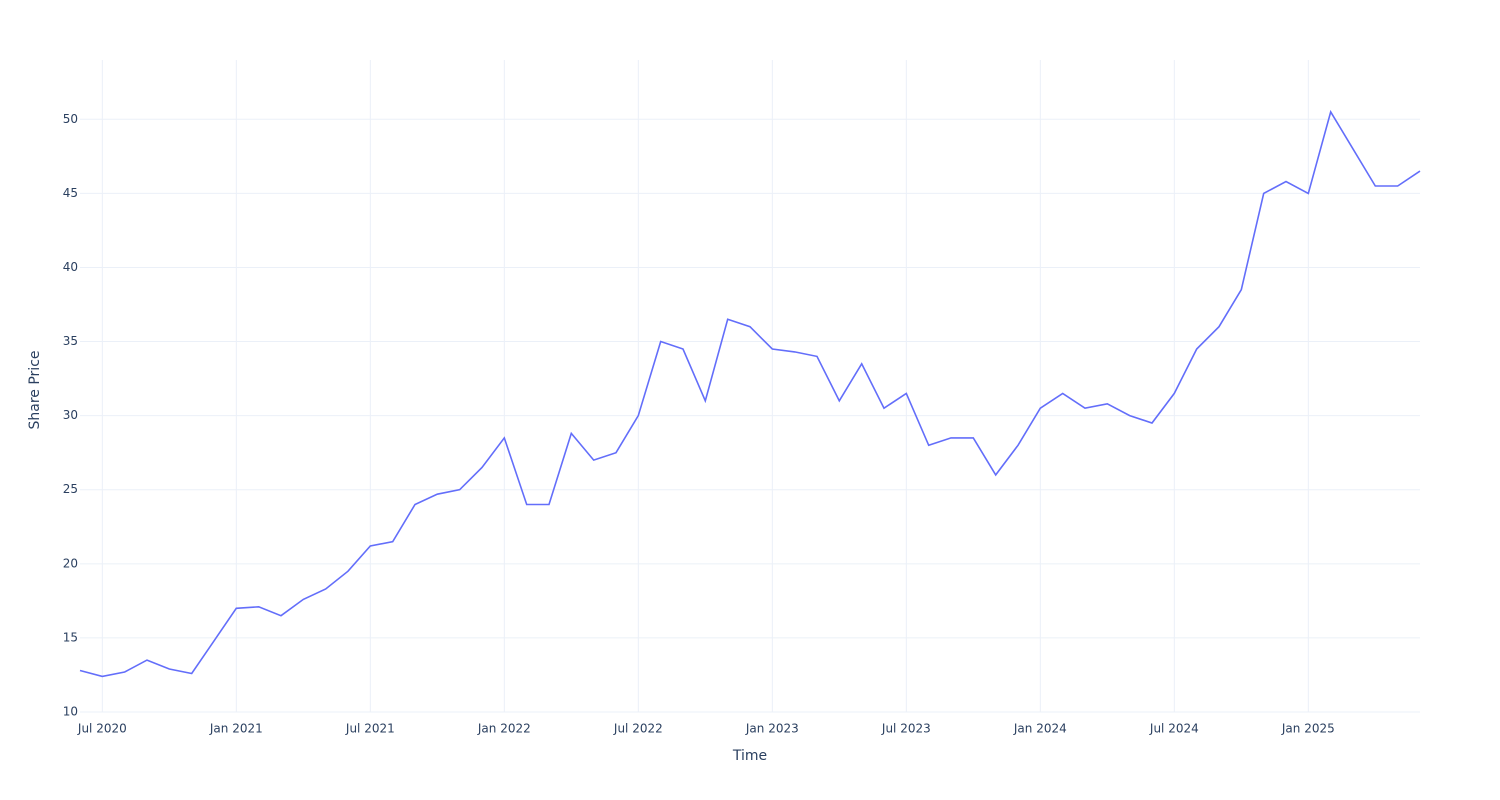 The height and width of the screenshot is (800, 1500). What do you see at coordinates (35, 389) in the screenshot?
I see `y-axis-title: Share Price` at bounding box center [35, 389].